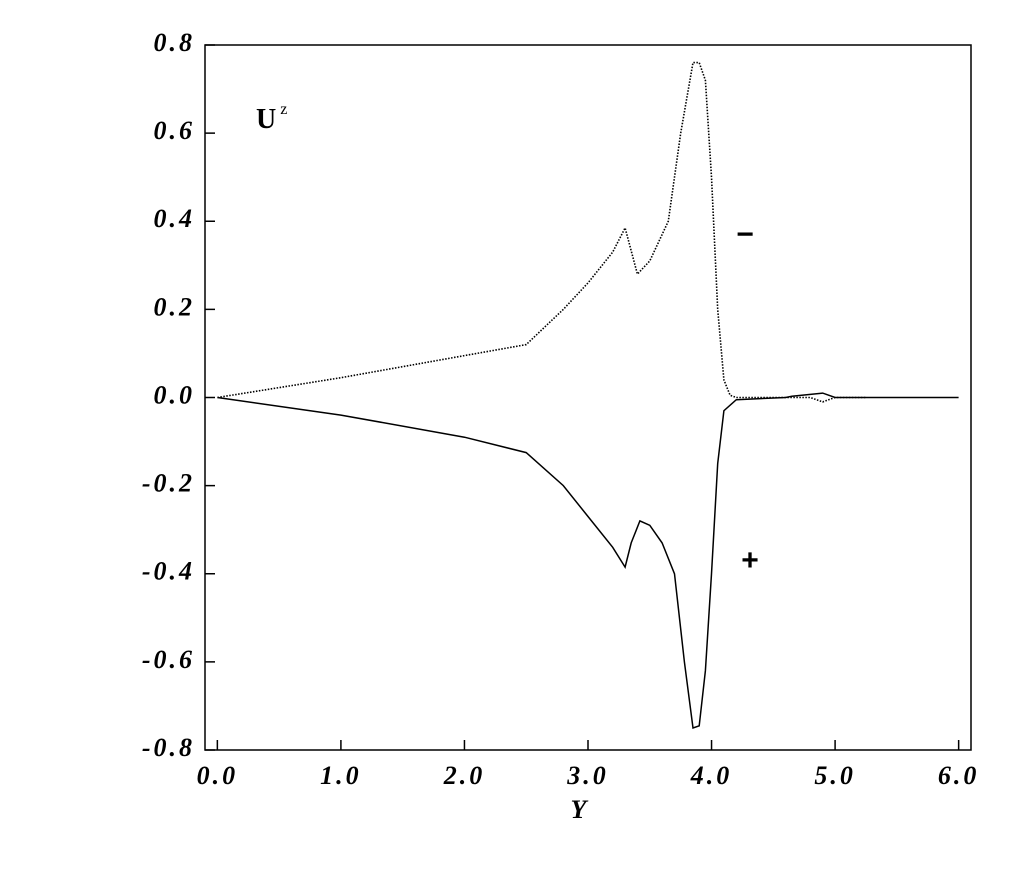 The width and height of the screenshot is (1024, 883). What do you see at coordinates (580, 809) in the screenshot?
I see `x-axis-label: Y` at bounding box center [580, 809].